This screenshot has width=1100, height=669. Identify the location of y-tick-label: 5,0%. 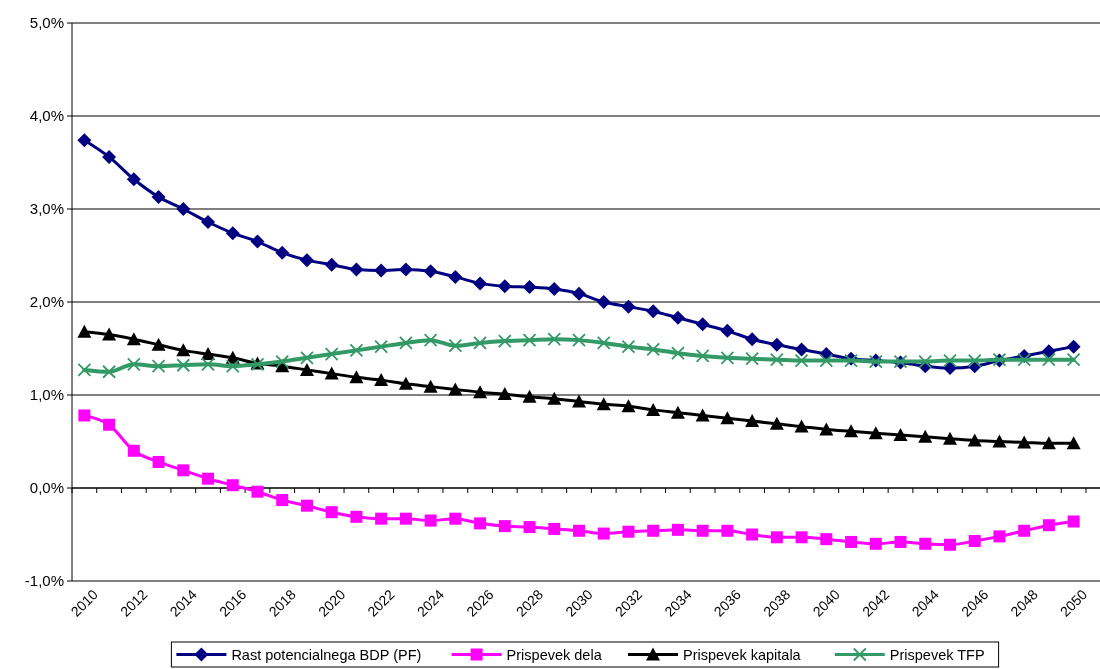
(46, 23).